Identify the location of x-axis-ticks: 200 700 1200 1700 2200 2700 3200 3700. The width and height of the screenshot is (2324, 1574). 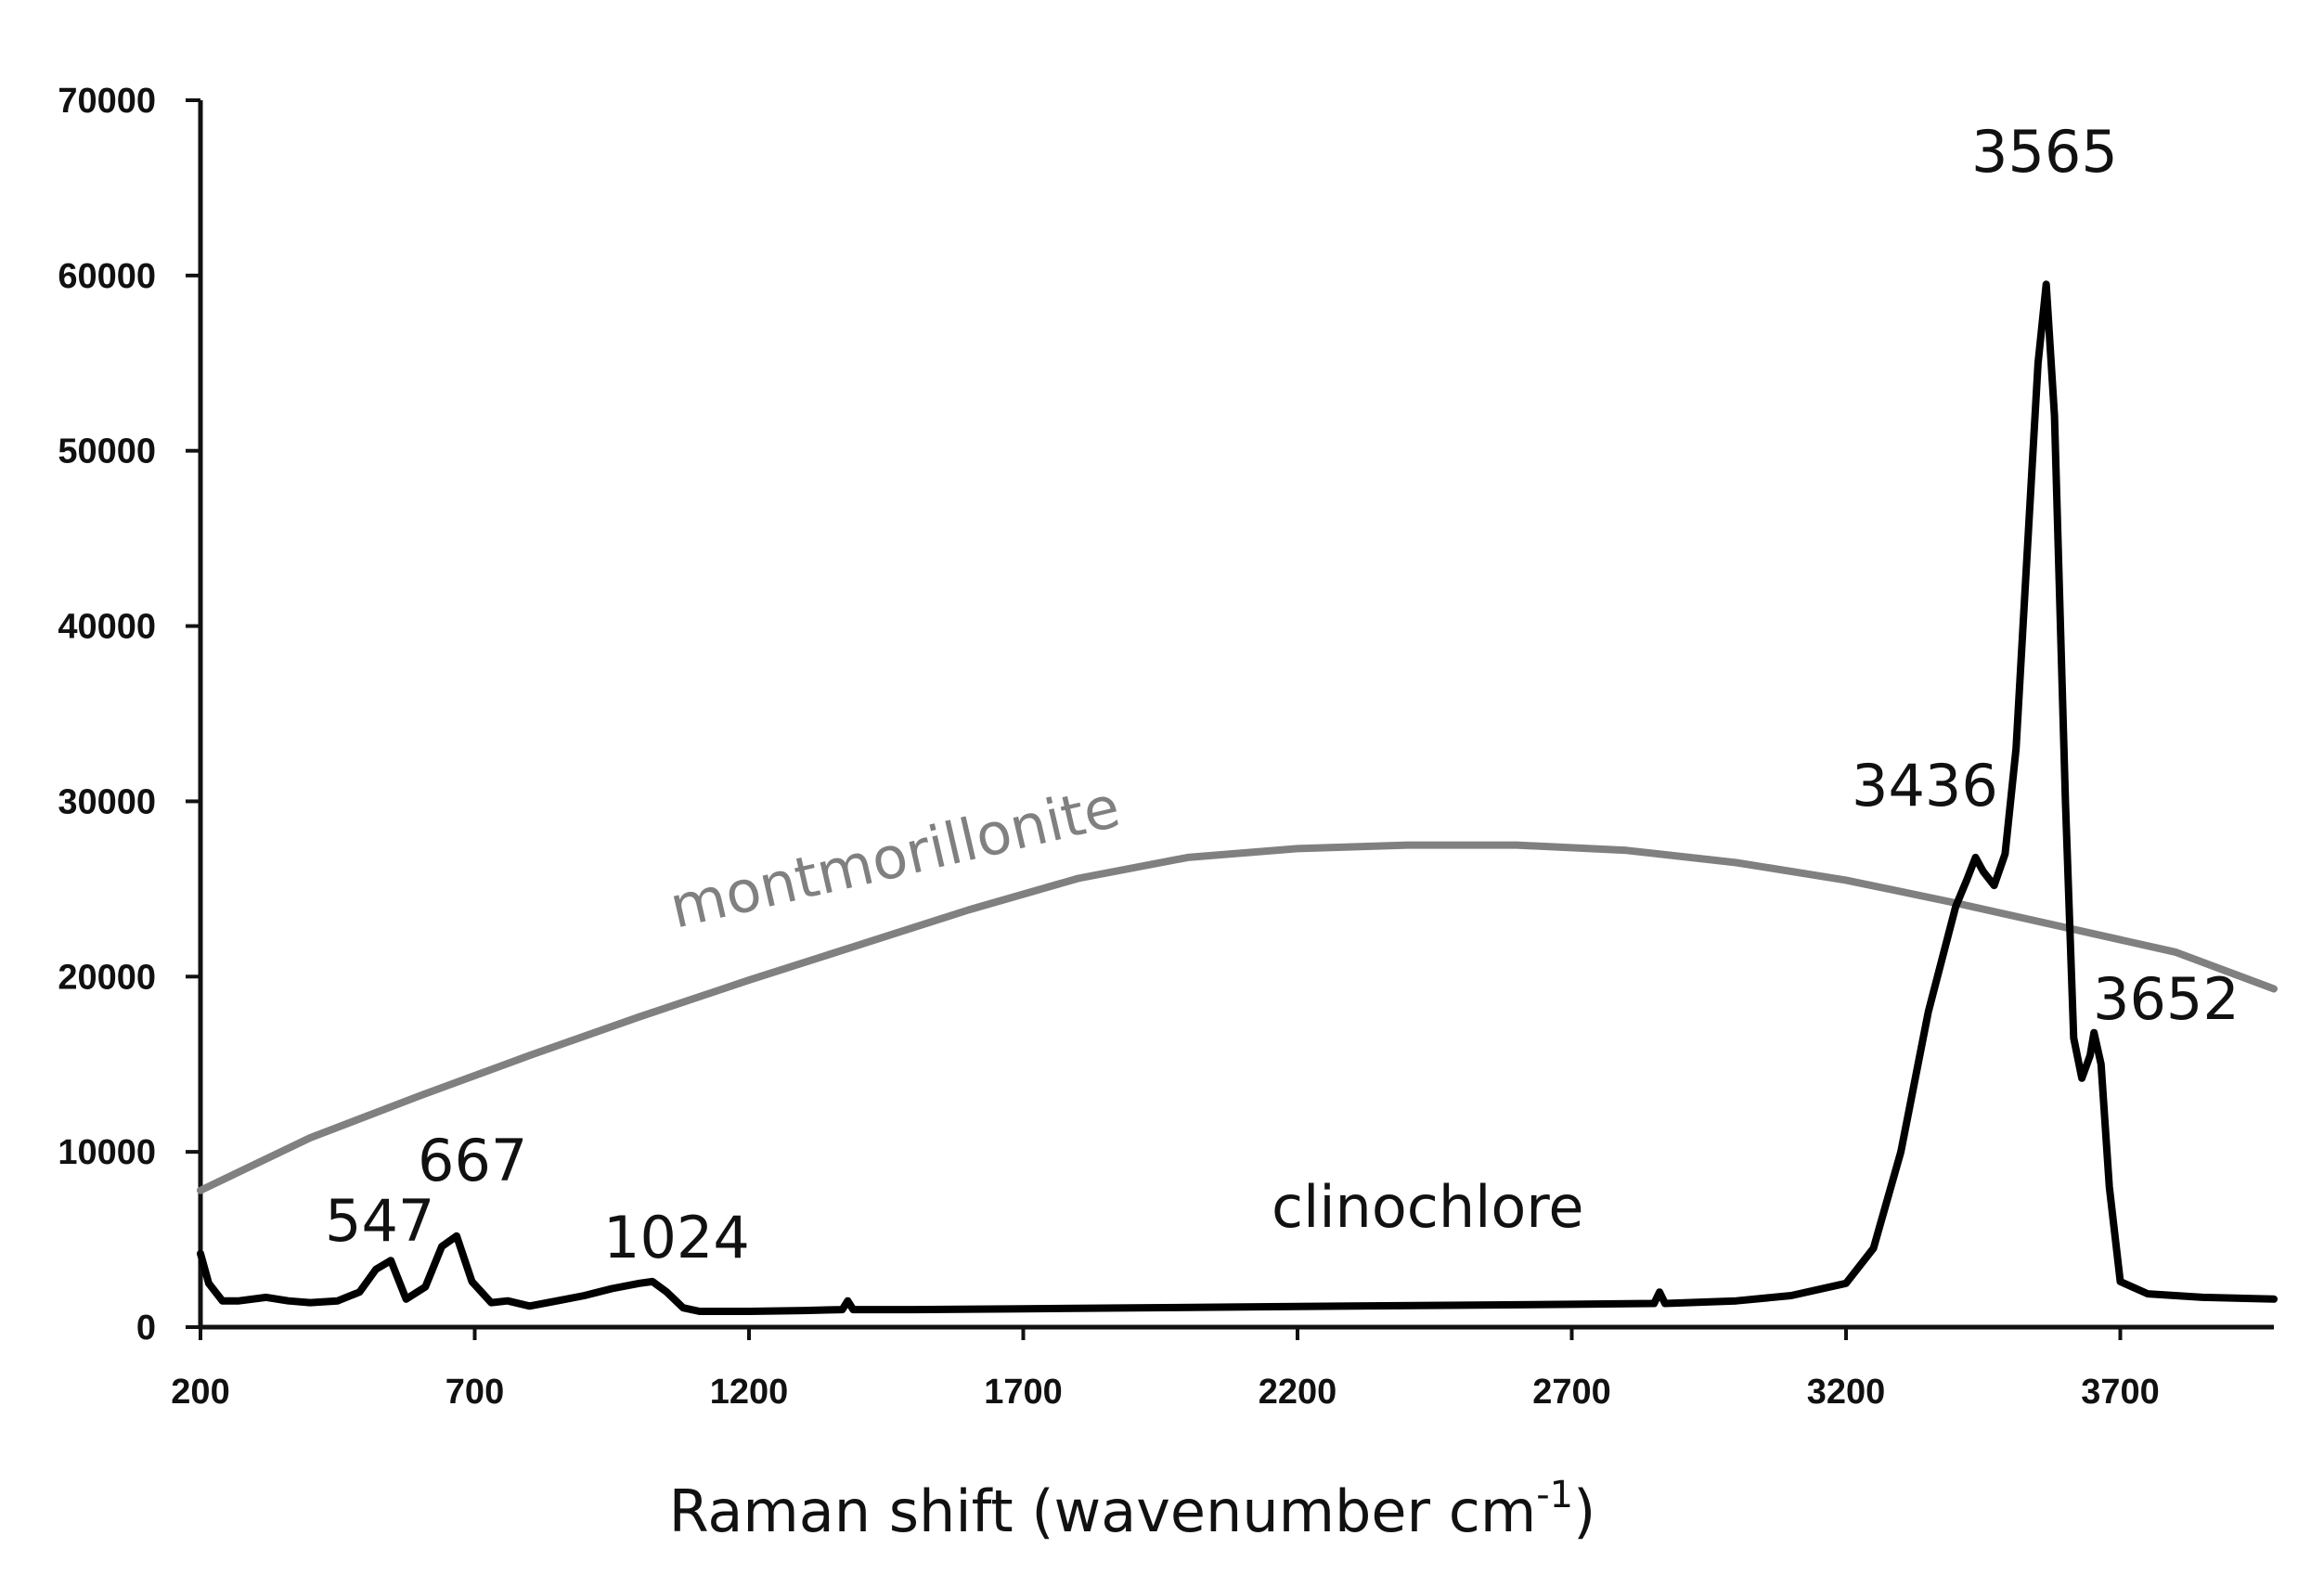
(1166, 1369).